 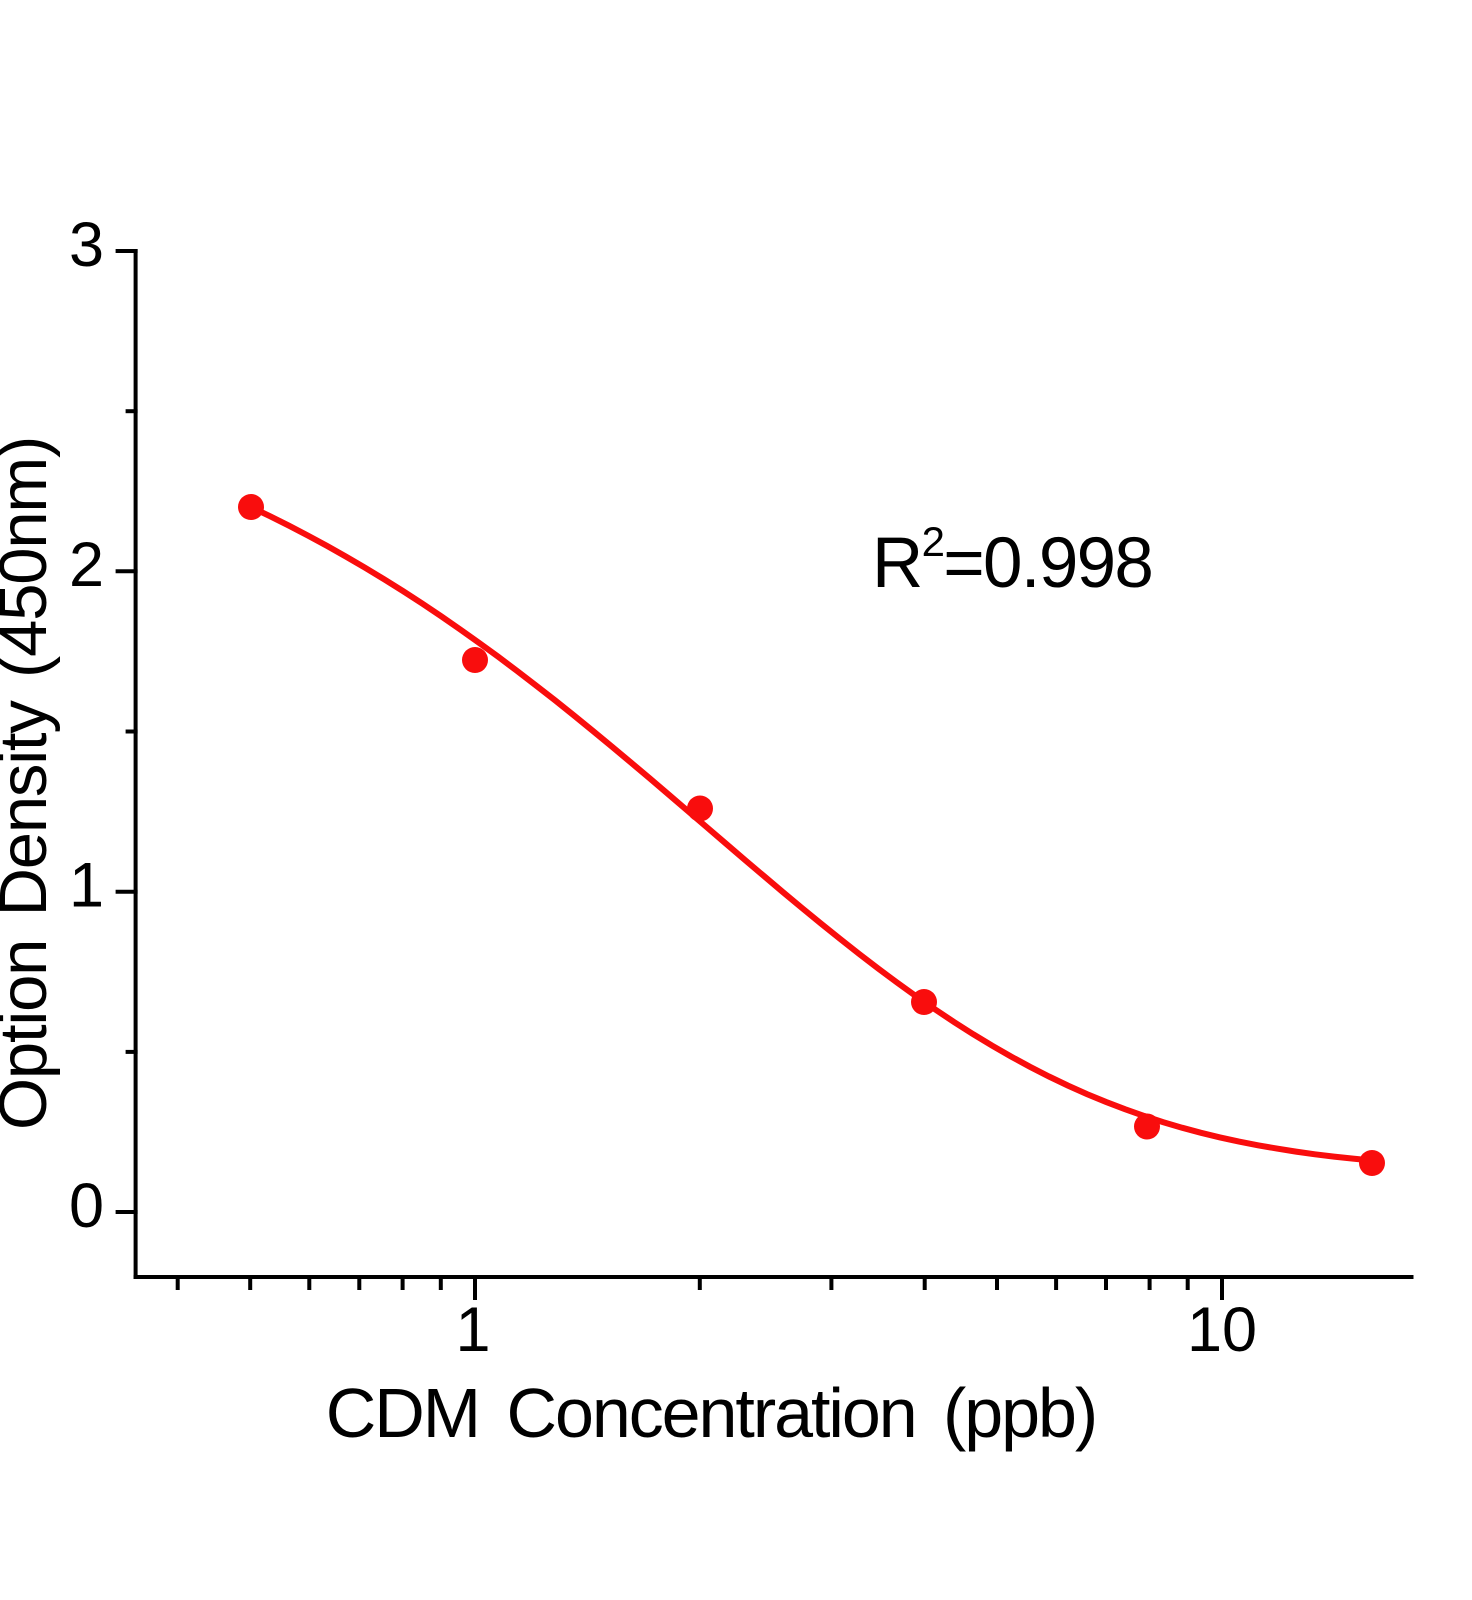 I want to click on svg-text: 2, so click(x=86, y=565).